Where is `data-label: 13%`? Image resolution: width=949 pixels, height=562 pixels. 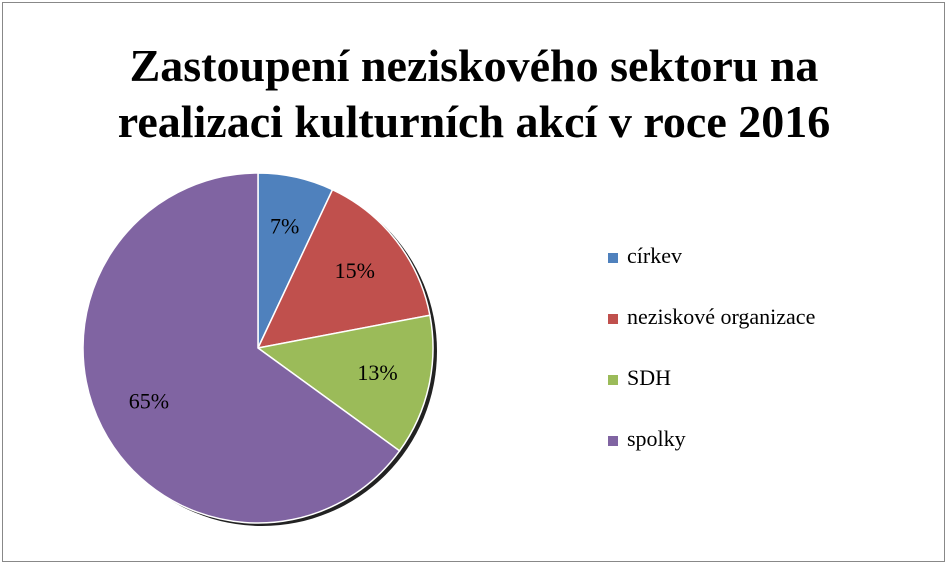 data-label: 13% is located at coordinates (377, 372).